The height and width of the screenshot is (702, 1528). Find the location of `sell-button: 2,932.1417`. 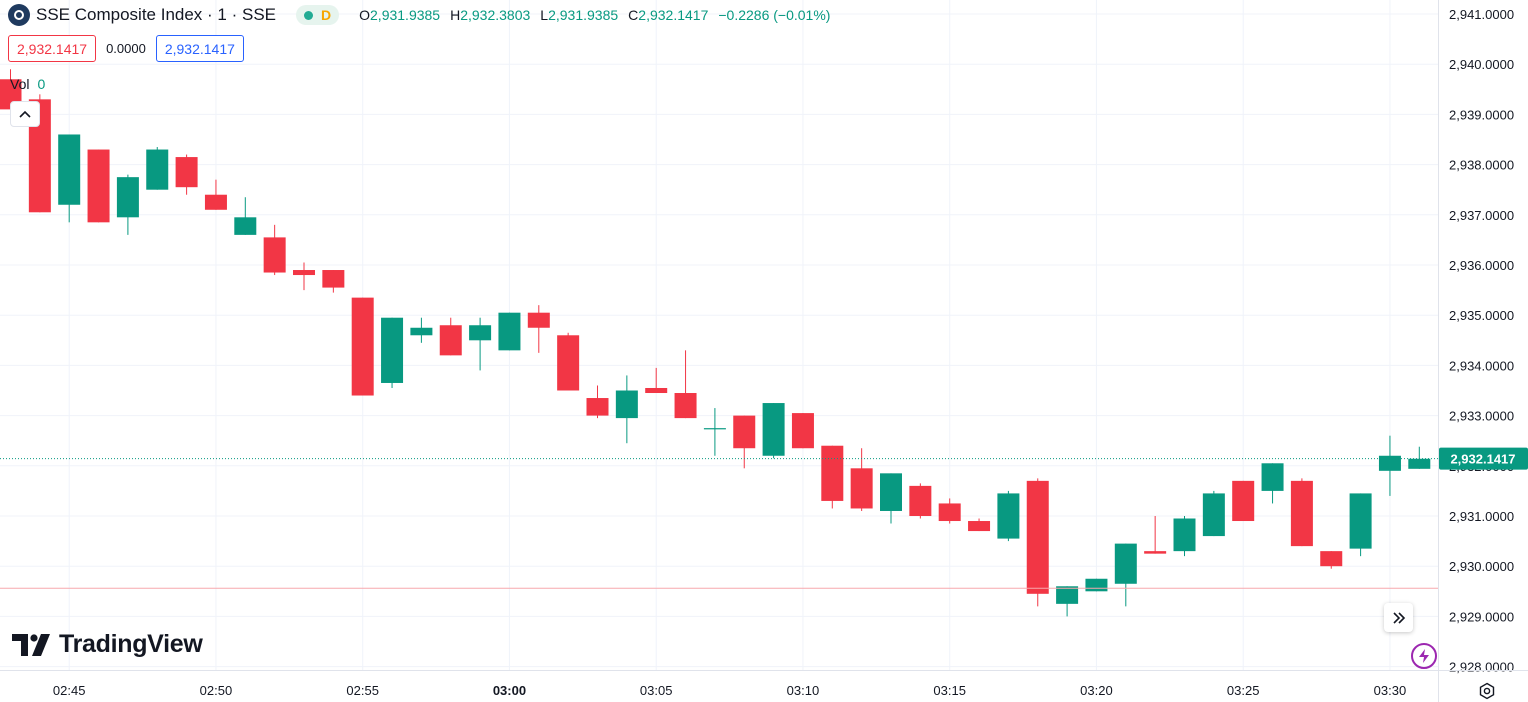

sell-button: 2,932.1417 is located at coordinates (52, 48).